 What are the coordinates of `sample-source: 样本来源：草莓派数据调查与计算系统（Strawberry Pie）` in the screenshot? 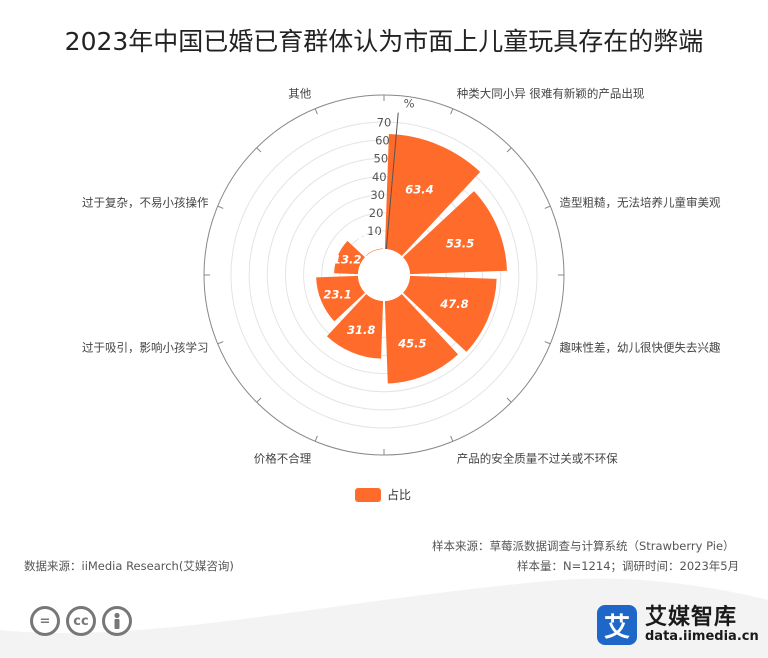 It's located at (583, 546).